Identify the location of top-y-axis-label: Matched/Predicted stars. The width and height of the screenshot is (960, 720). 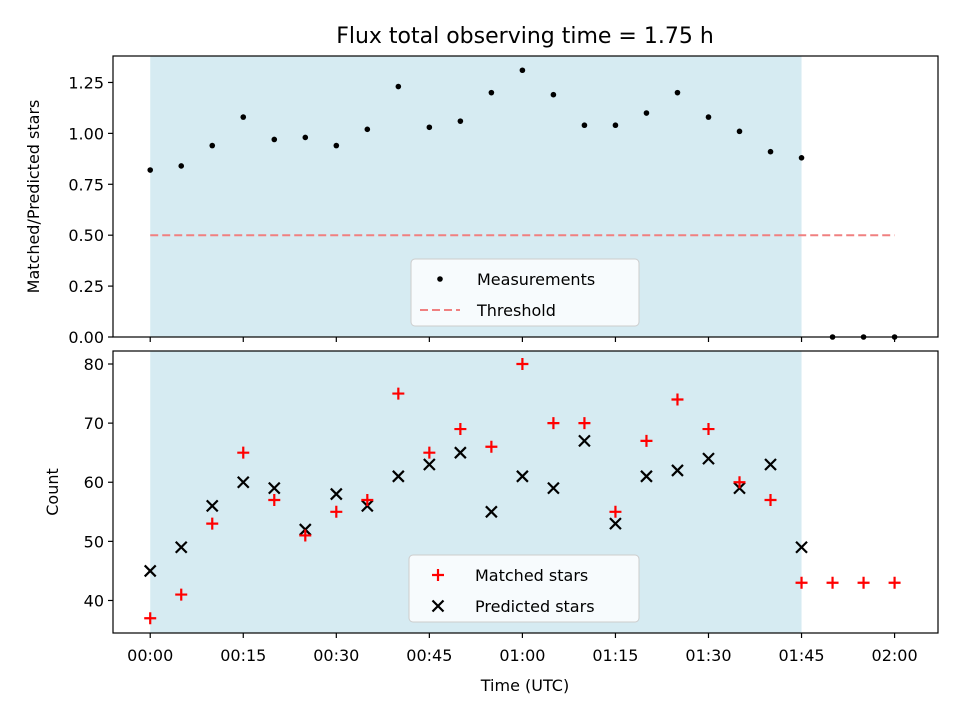
(33, 197).